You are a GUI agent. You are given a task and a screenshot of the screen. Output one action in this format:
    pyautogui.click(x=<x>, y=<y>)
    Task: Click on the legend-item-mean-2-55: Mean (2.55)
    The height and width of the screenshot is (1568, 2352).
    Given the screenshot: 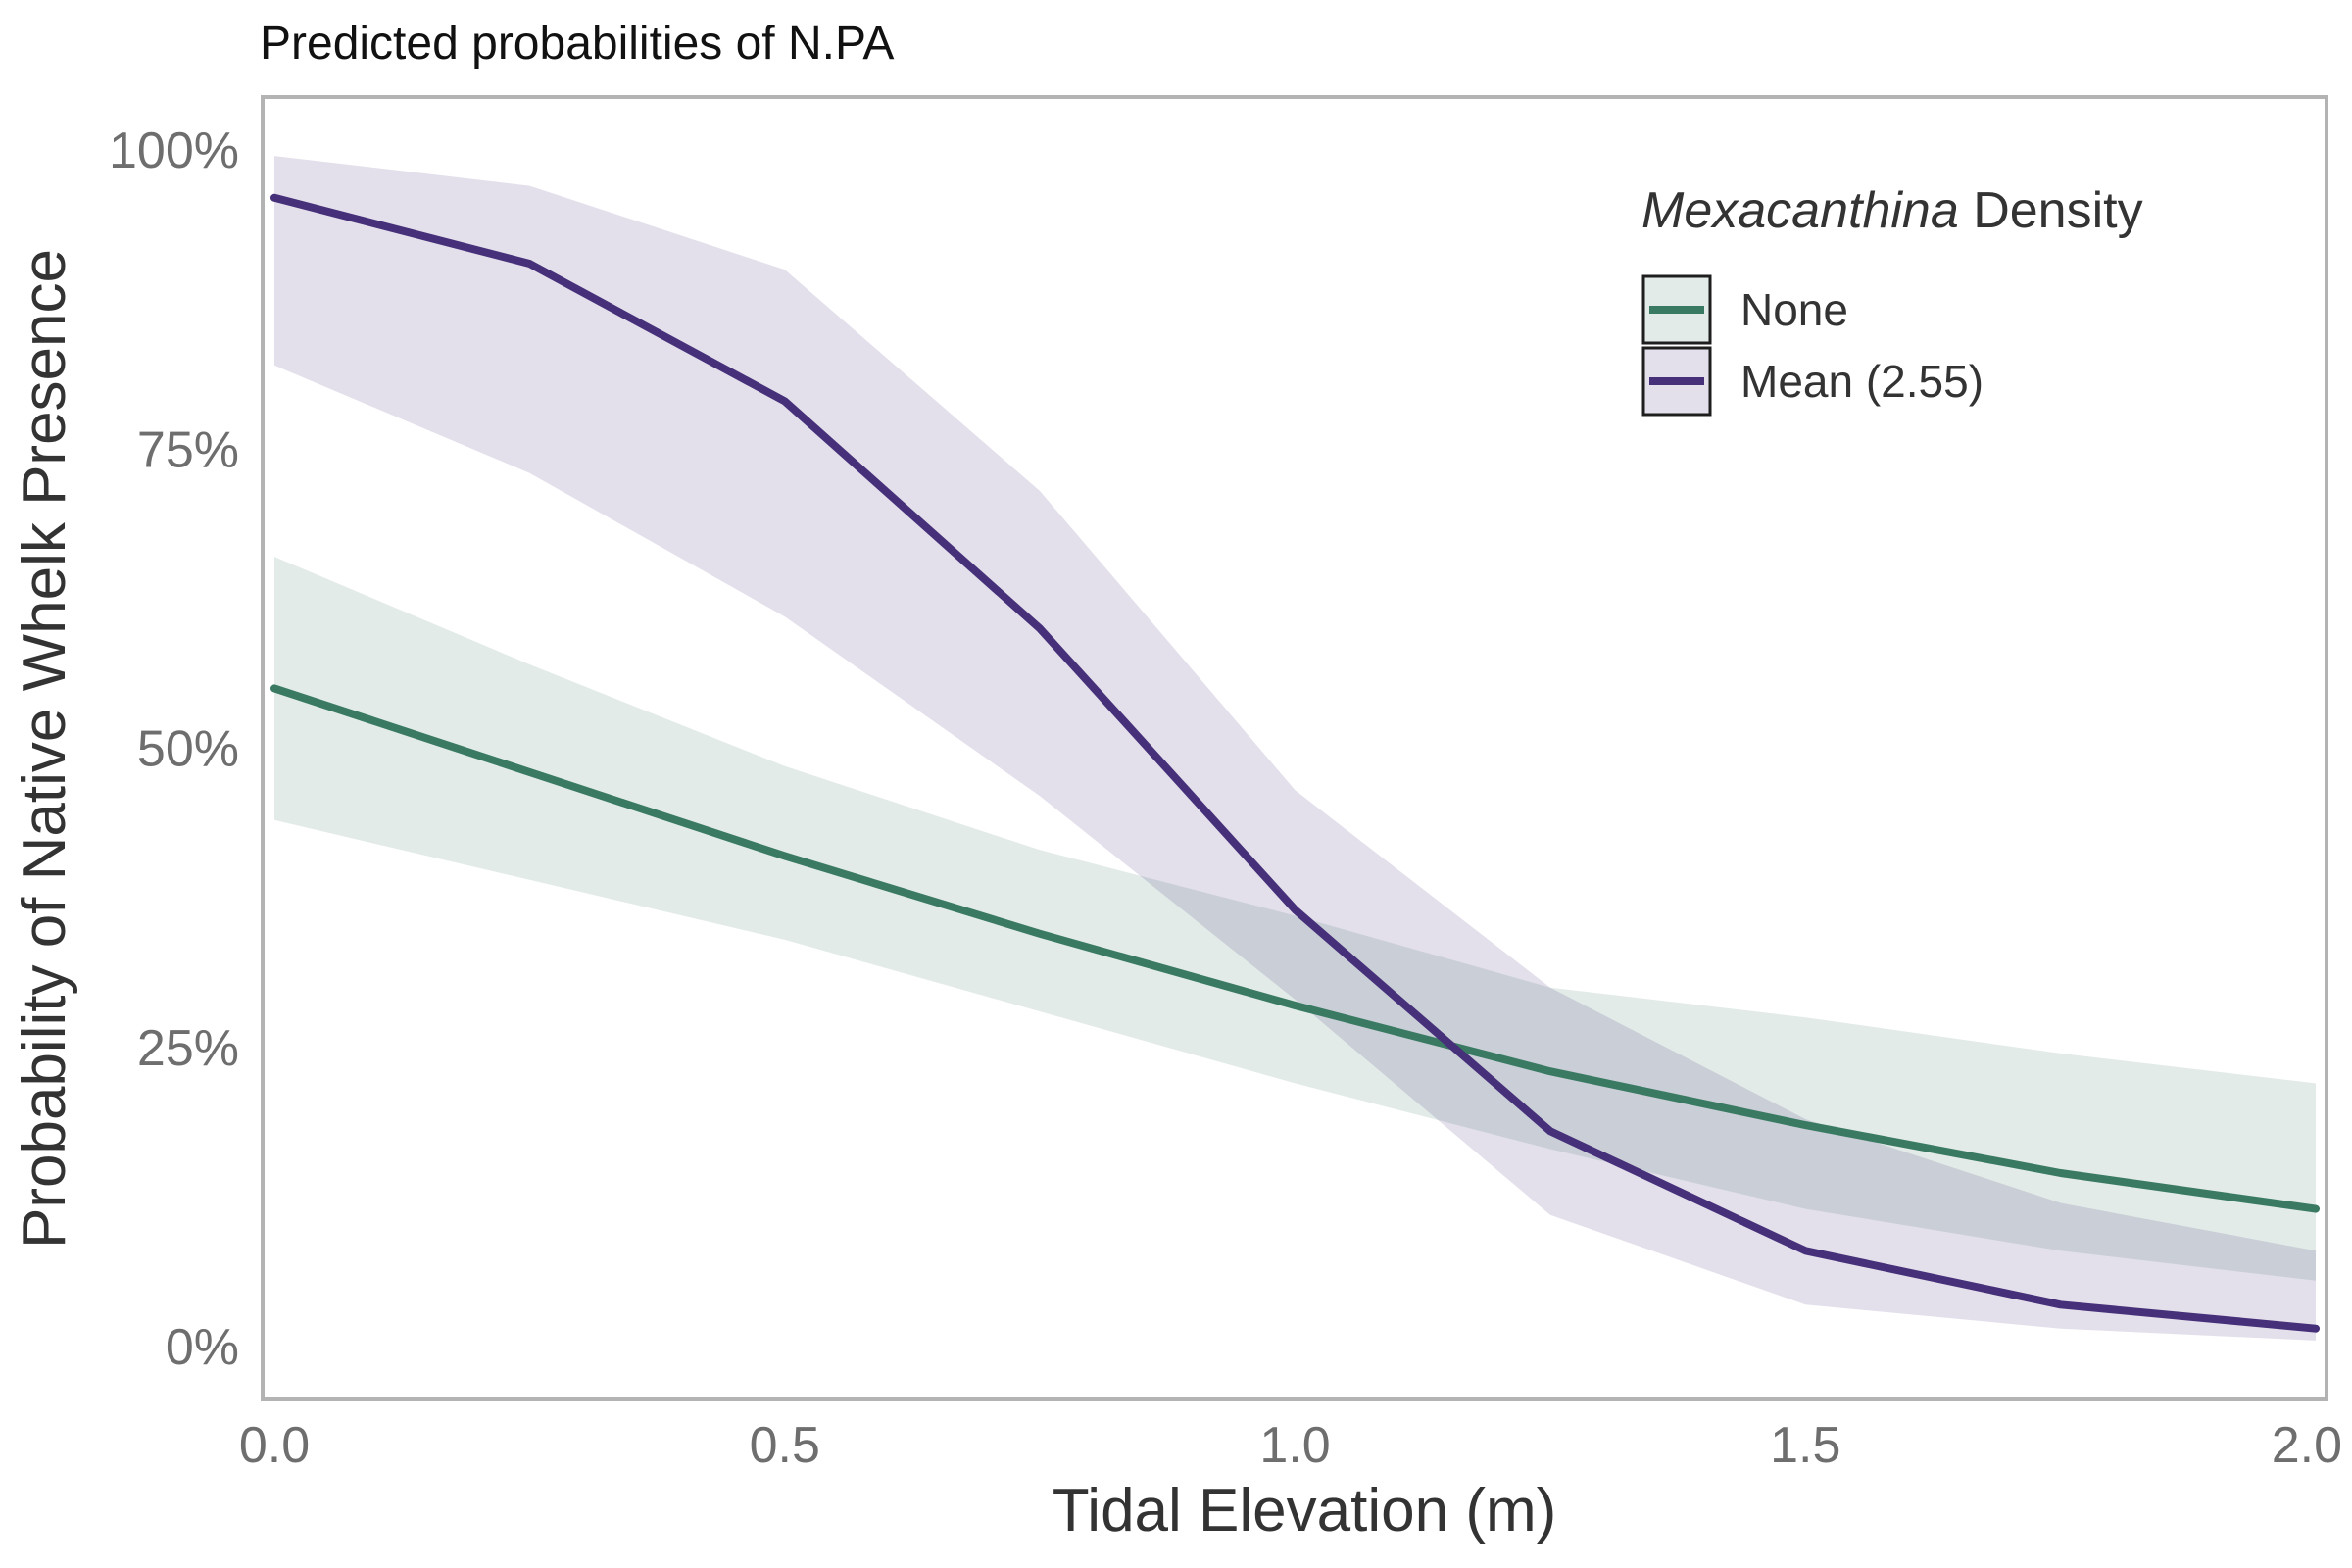 What is the action you would take?
    pyautogui.click(x=1813, y=381)
    